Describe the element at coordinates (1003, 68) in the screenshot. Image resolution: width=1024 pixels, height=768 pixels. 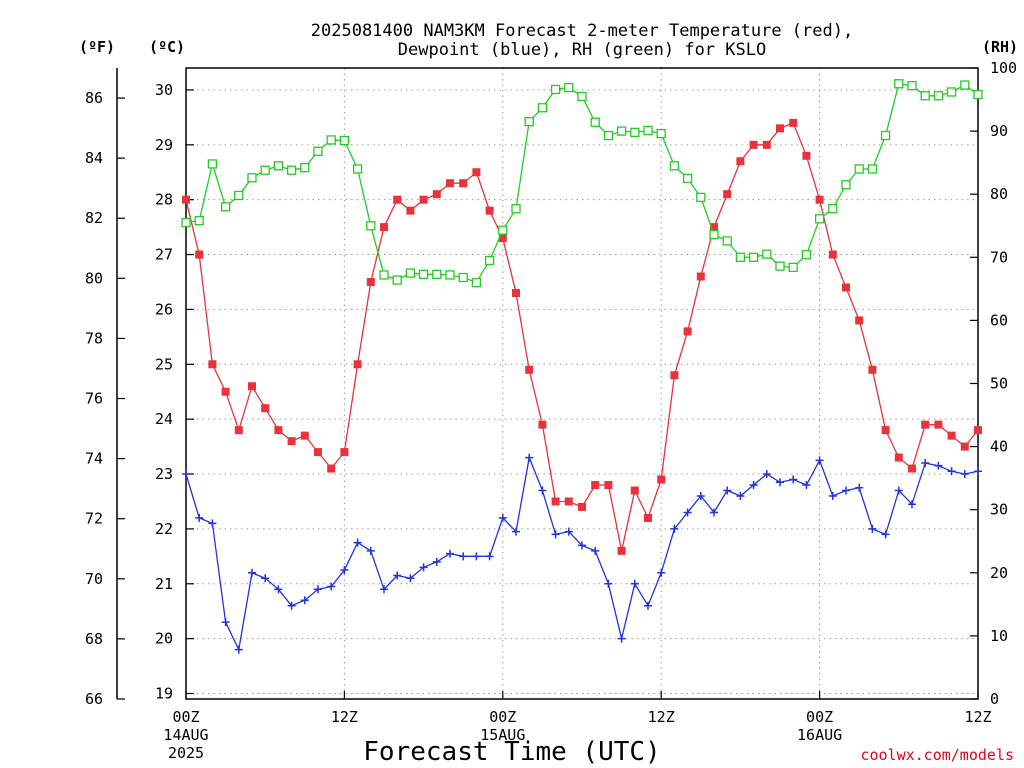
I see `rh-tick-label: 100` at that location.